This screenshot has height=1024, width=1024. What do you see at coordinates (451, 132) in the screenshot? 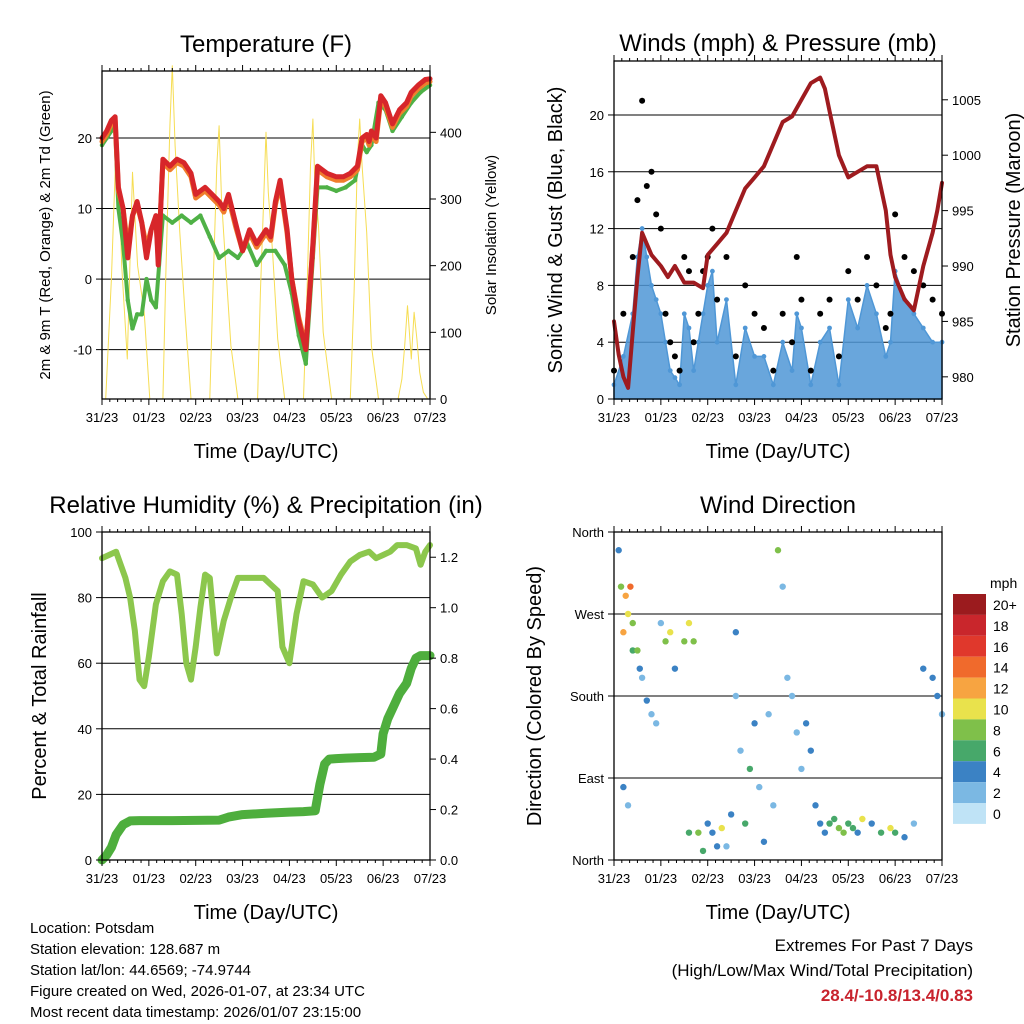
I see `y2-tick-label: 400` at bounding box center [451, 132].